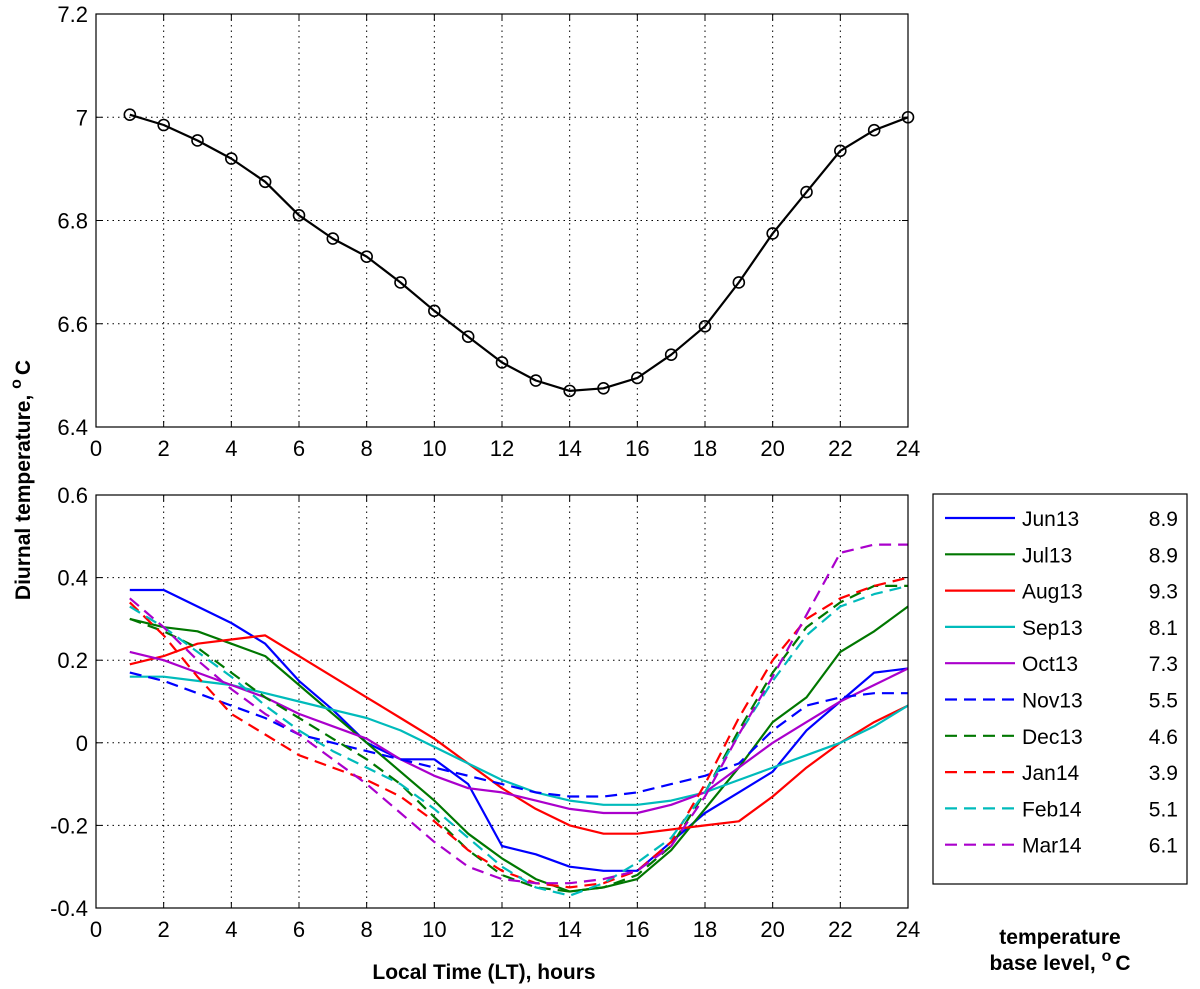  I want to click on top-xtick-label-4: 4, so click(231, 448).